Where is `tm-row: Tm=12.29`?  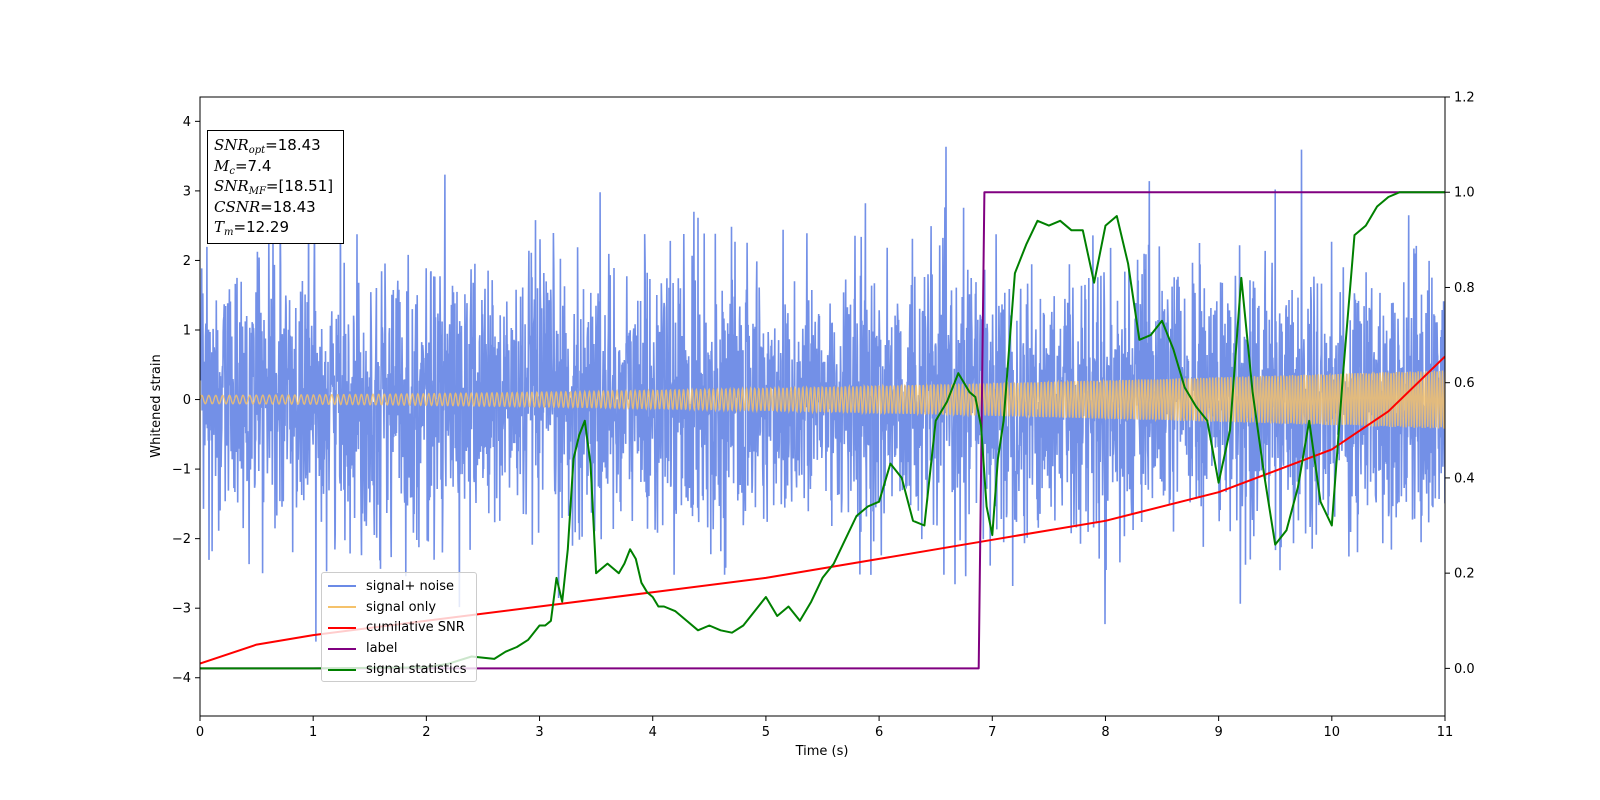 tm-row: Tm=12.29 is located at coordinates (252, 228).